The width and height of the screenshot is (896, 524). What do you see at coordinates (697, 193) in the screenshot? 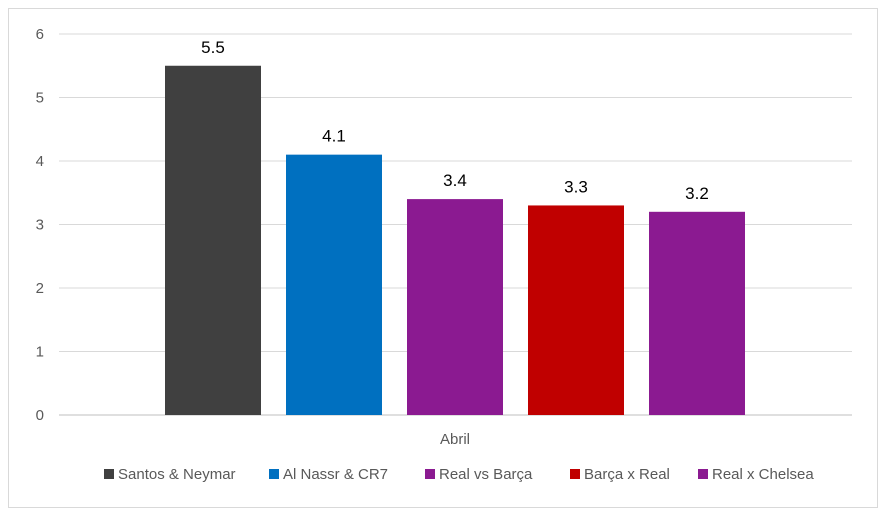
I see `data-label: 3.2` at bounding box center [697, 193].